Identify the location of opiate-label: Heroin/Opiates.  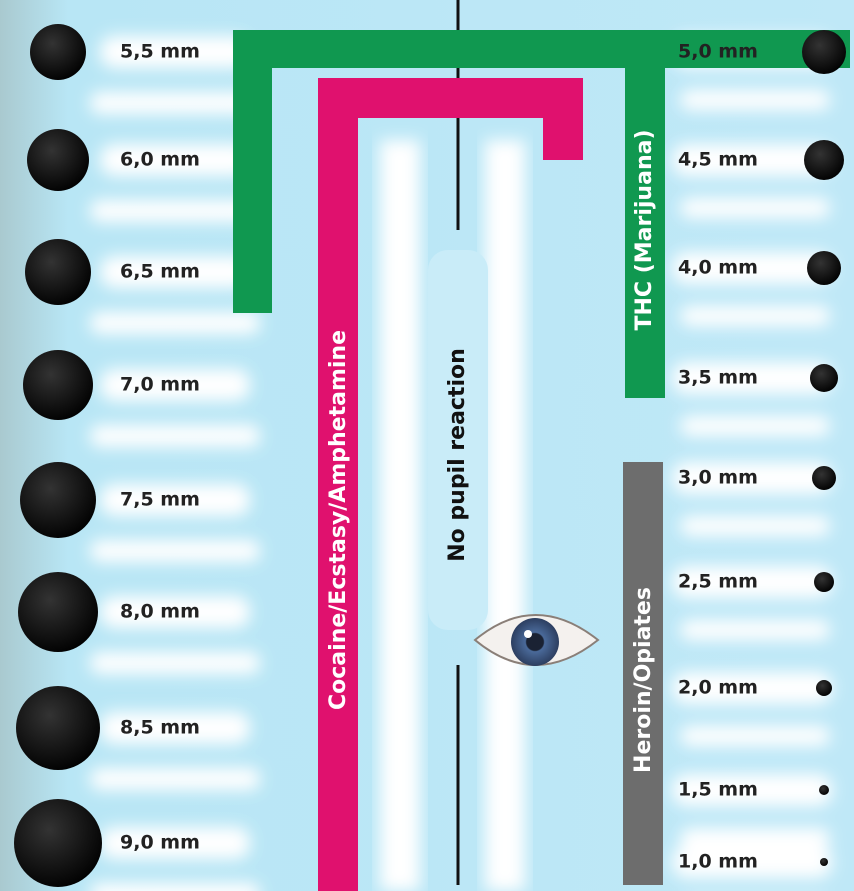
(643, 680).